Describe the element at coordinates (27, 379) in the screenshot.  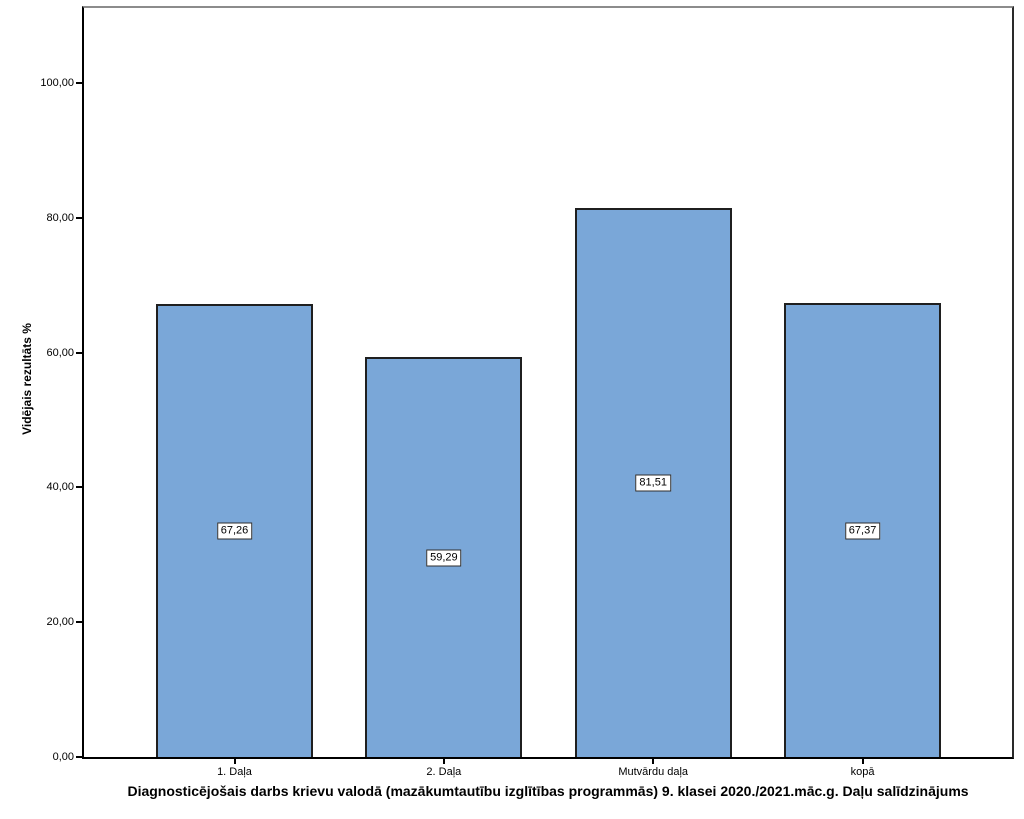
I see `y-axis-title: Vidējais rezultāts %` at that location.